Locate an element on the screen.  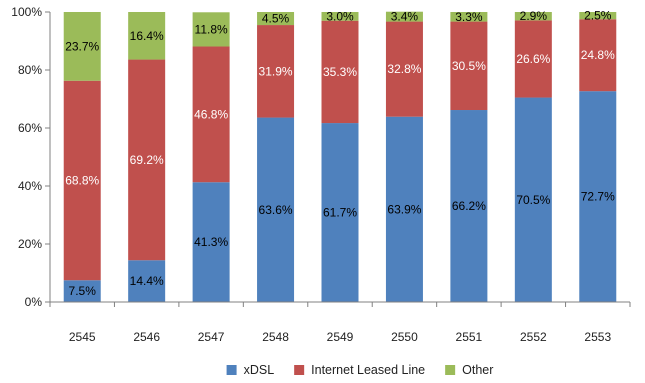
data-label: 24.8% is located at coordinates (598, 55).